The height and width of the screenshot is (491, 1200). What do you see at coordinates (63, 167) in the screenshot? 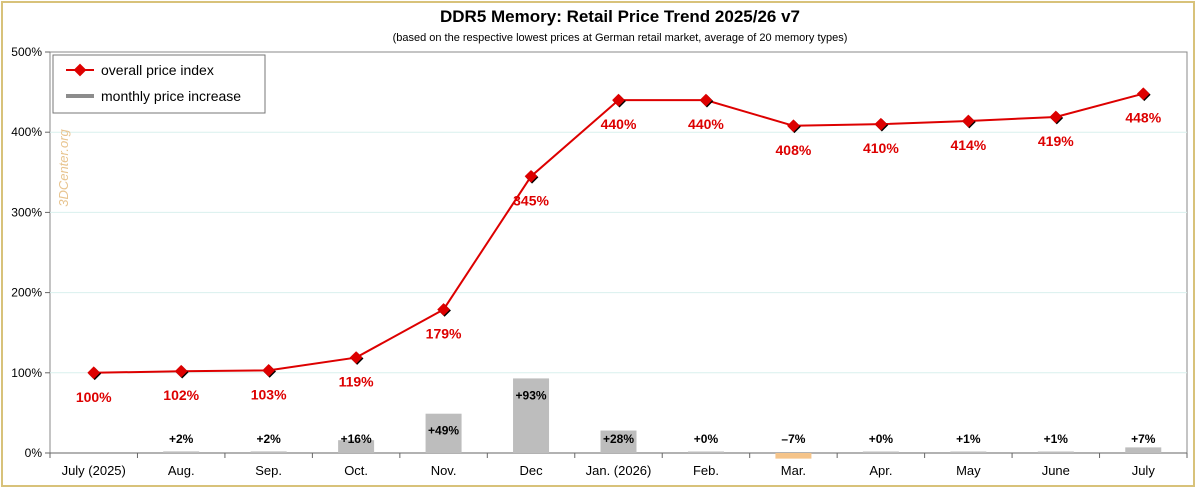
I see `watermark: 3DCenter.org` at bounding box center [63, 167].